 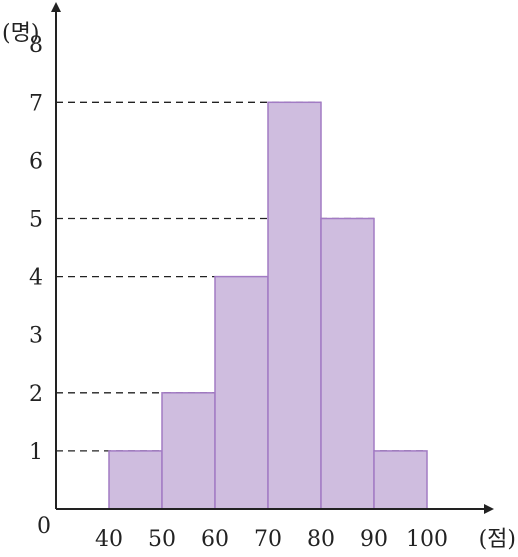 I want to click on origin-label: 0, so click(x=44, y=526).